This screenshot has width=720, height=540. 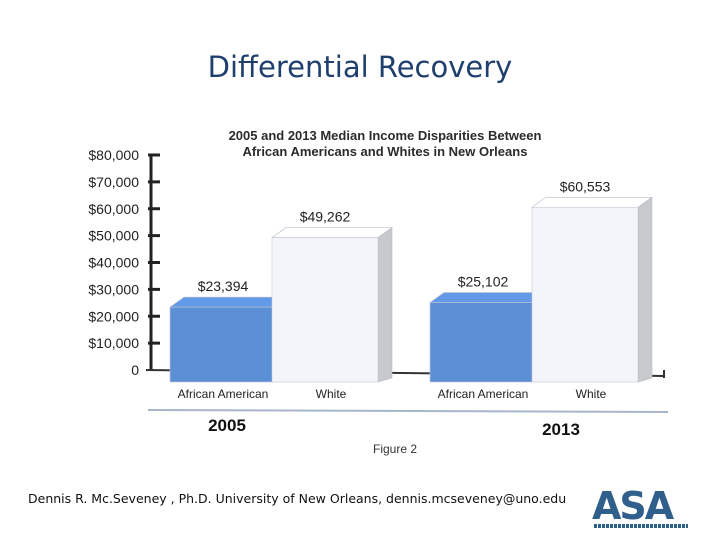 What do you see at coordinates (113, 182) in the screenshot?
I see `y-tick-label: $70,000` at bounding box center [113, 182].